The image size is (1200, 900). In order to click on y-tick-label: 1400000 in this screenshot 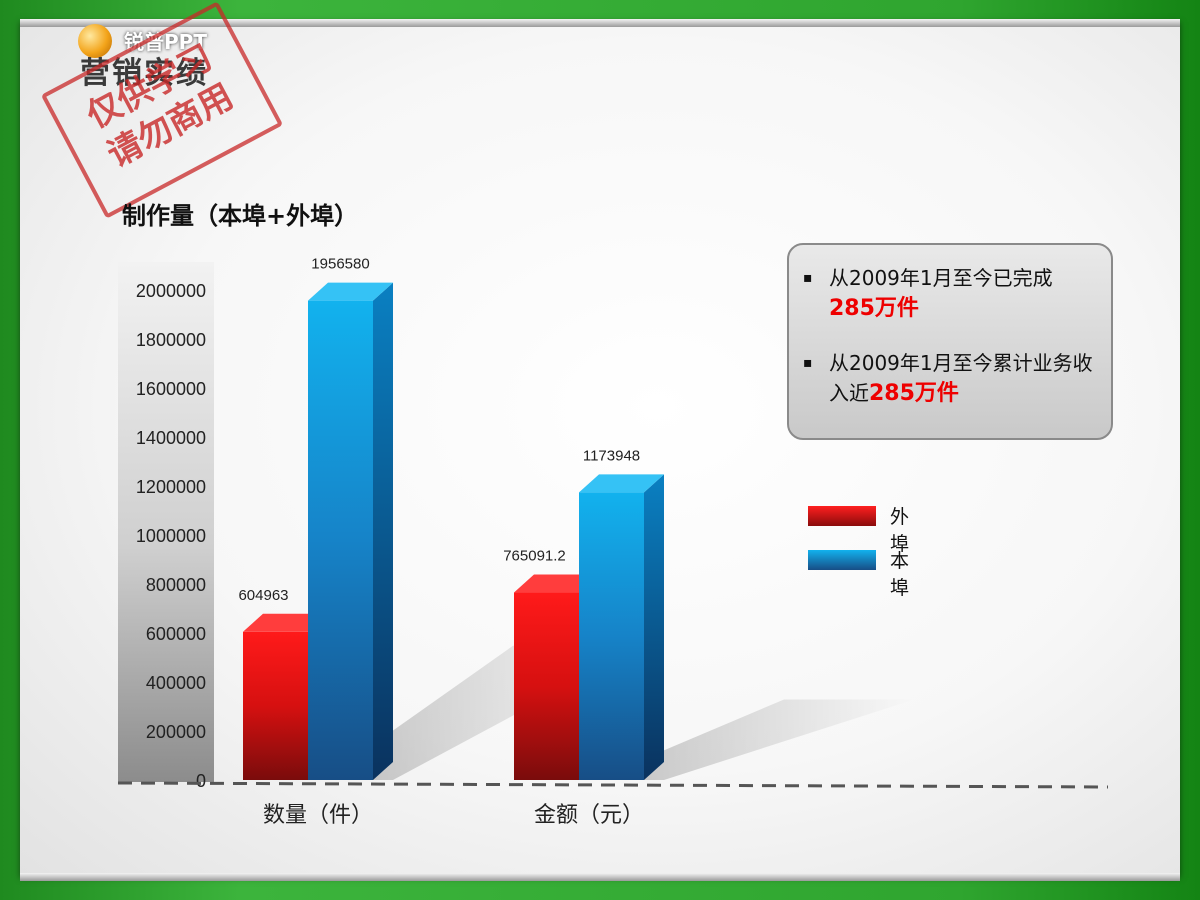, I will do `click(171, 438)`.